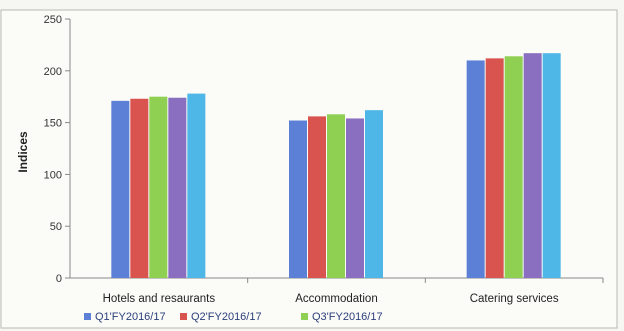 The width and height of the screenshot is (624, 331). What do you see at coordinates (56, 227) in the screenshot?
I see `y-tick-label: 50` at bounding box center [56, 227].